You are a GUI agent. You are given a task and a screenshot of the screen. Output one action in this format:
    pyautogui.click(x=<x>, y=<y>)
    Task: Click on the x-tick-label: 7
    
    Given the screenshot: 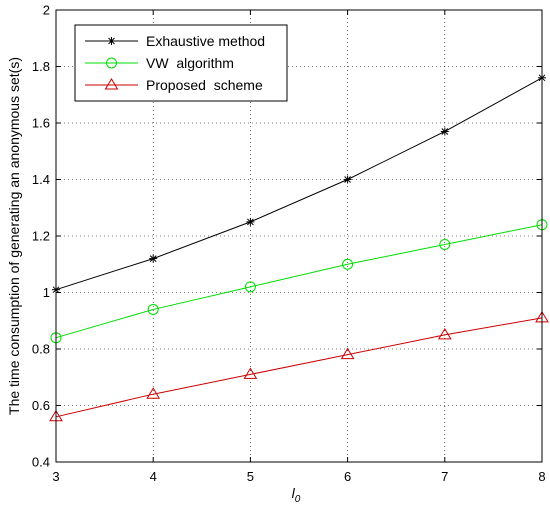 What is the action you would take?
    pyautogui.click(x=444, y=476)
    